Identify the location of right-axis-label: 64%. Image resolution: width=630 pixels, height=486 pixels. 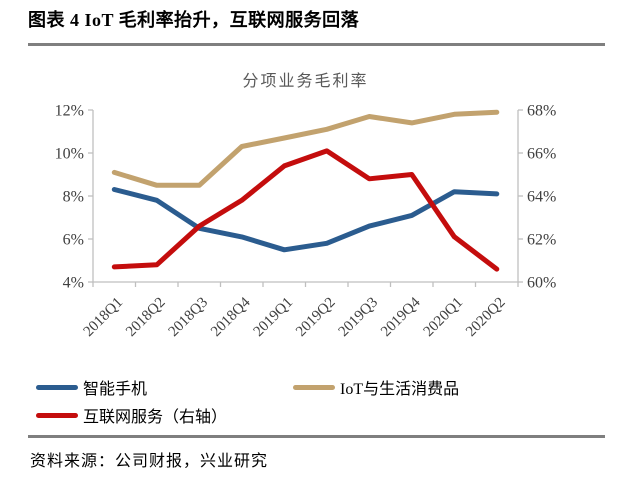
(541, 197).